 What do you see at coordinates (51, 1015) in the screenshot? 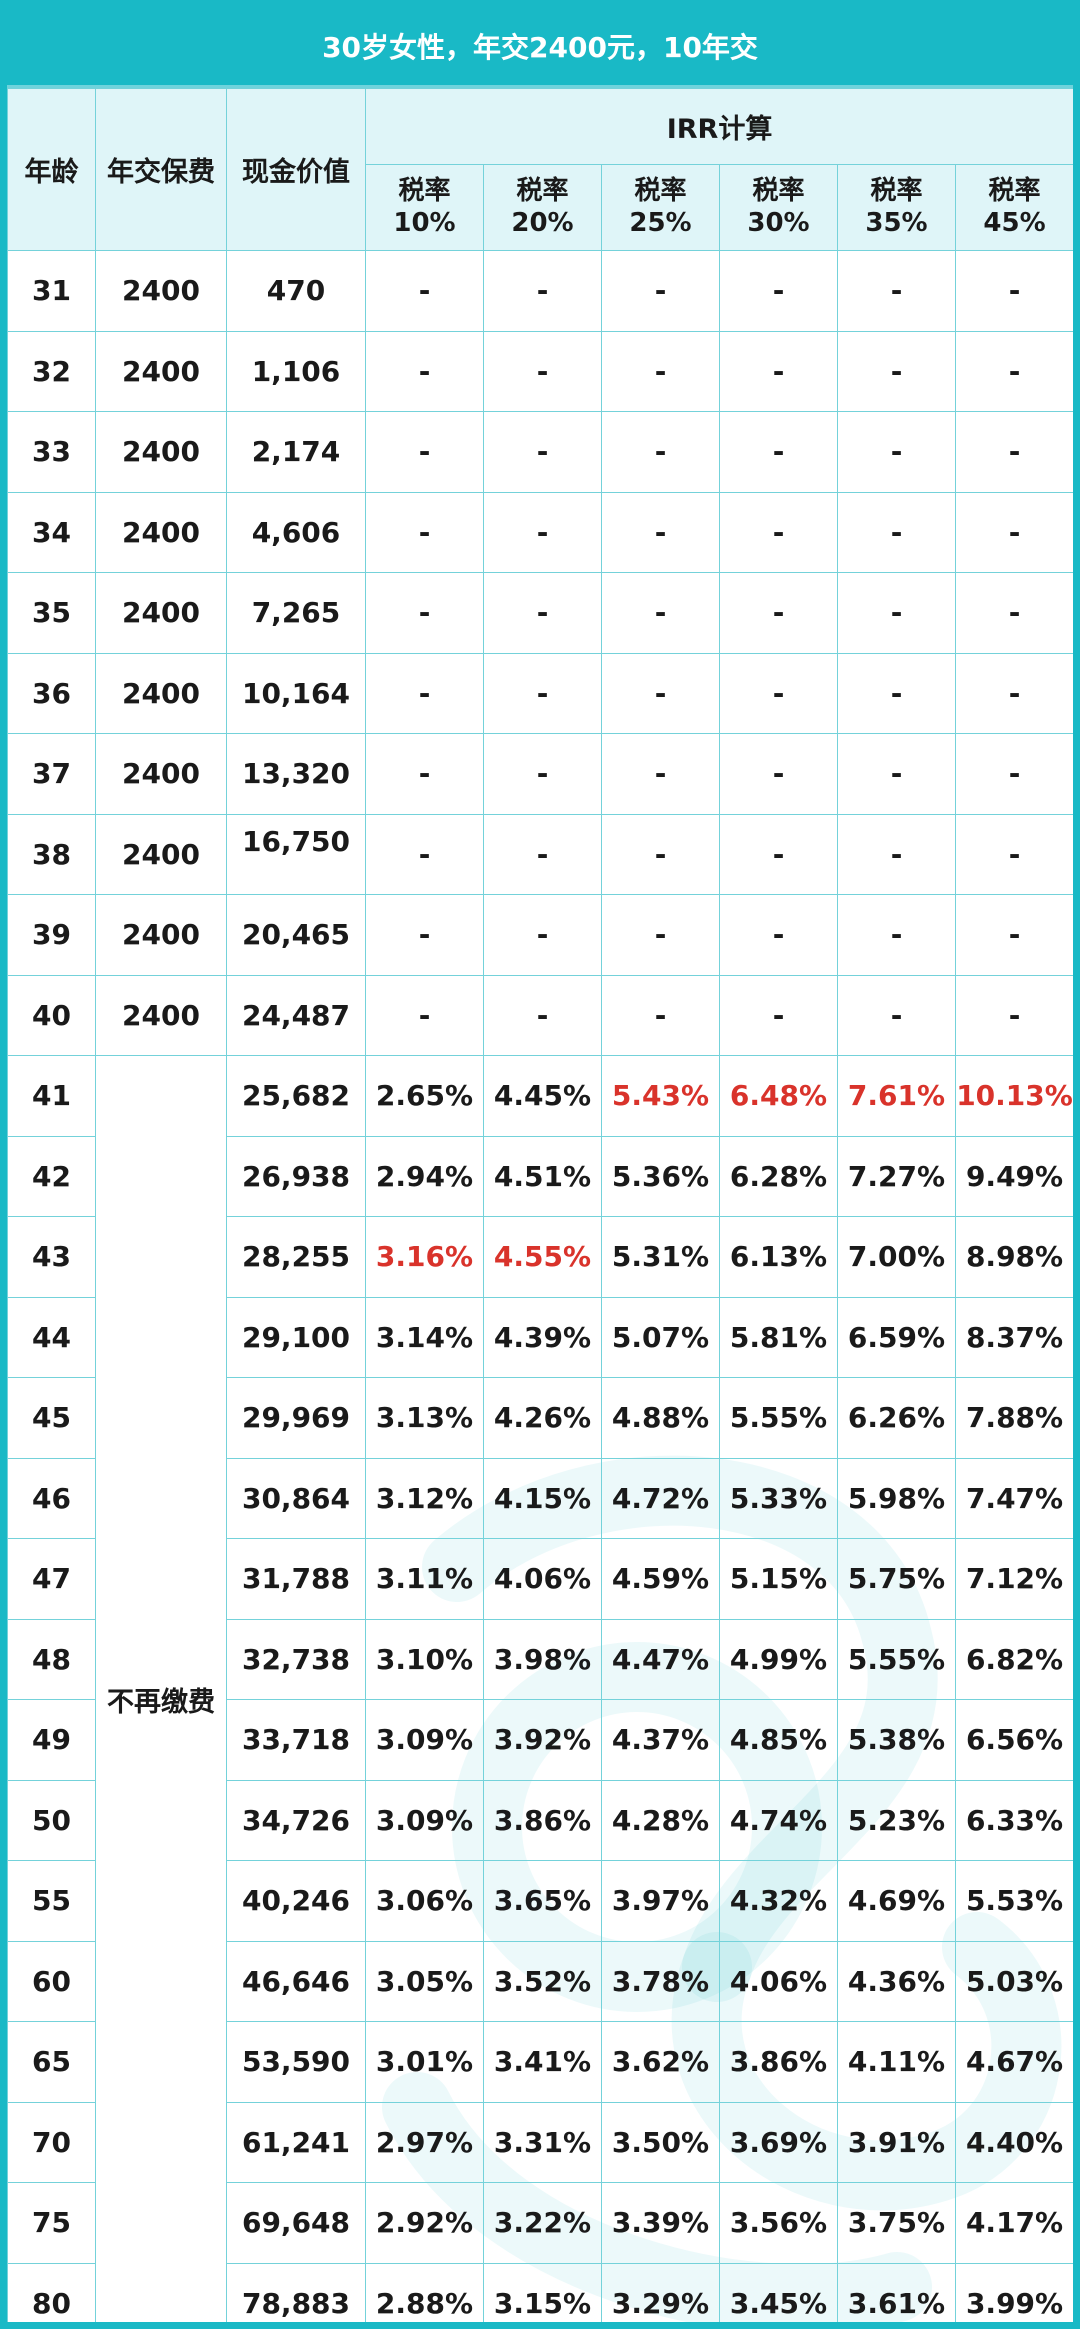
I see `age-cell: 40` at bounding box center [51, 1015].